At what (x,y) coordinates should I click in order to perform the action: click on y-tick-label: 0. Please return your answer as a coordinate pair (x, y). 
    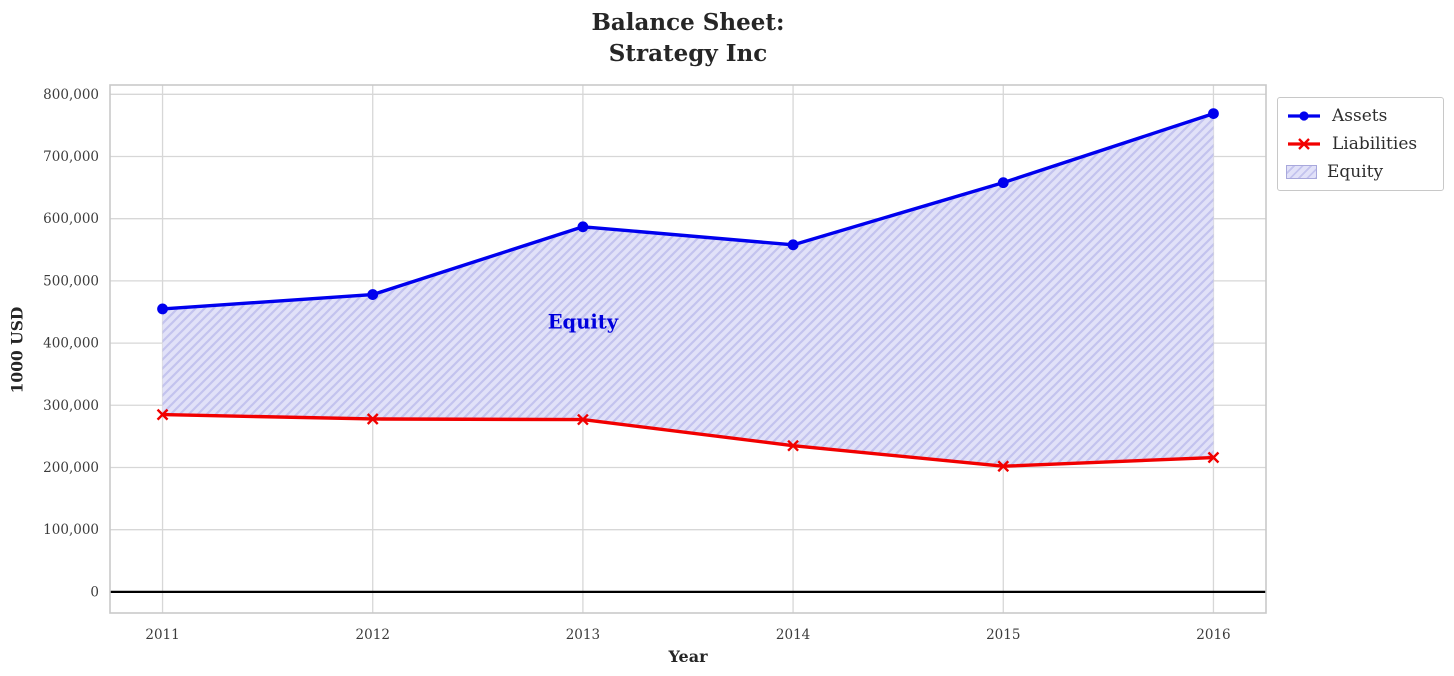
    Looking at the image, I should click on (94, 592).